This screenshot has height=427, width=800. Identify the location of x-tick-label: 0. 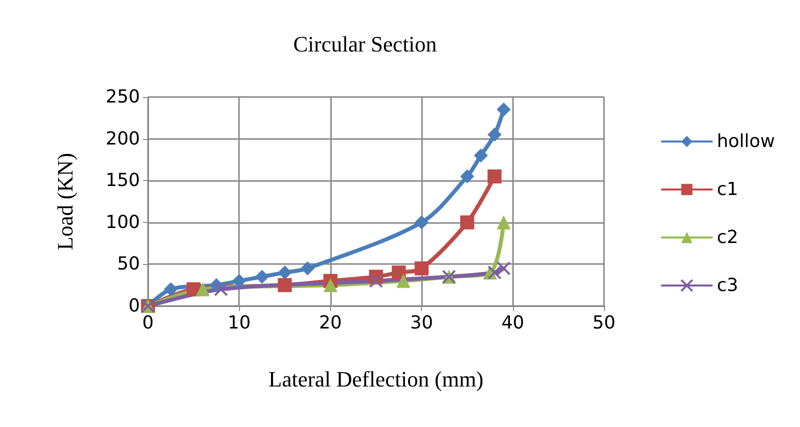
(148, 323).